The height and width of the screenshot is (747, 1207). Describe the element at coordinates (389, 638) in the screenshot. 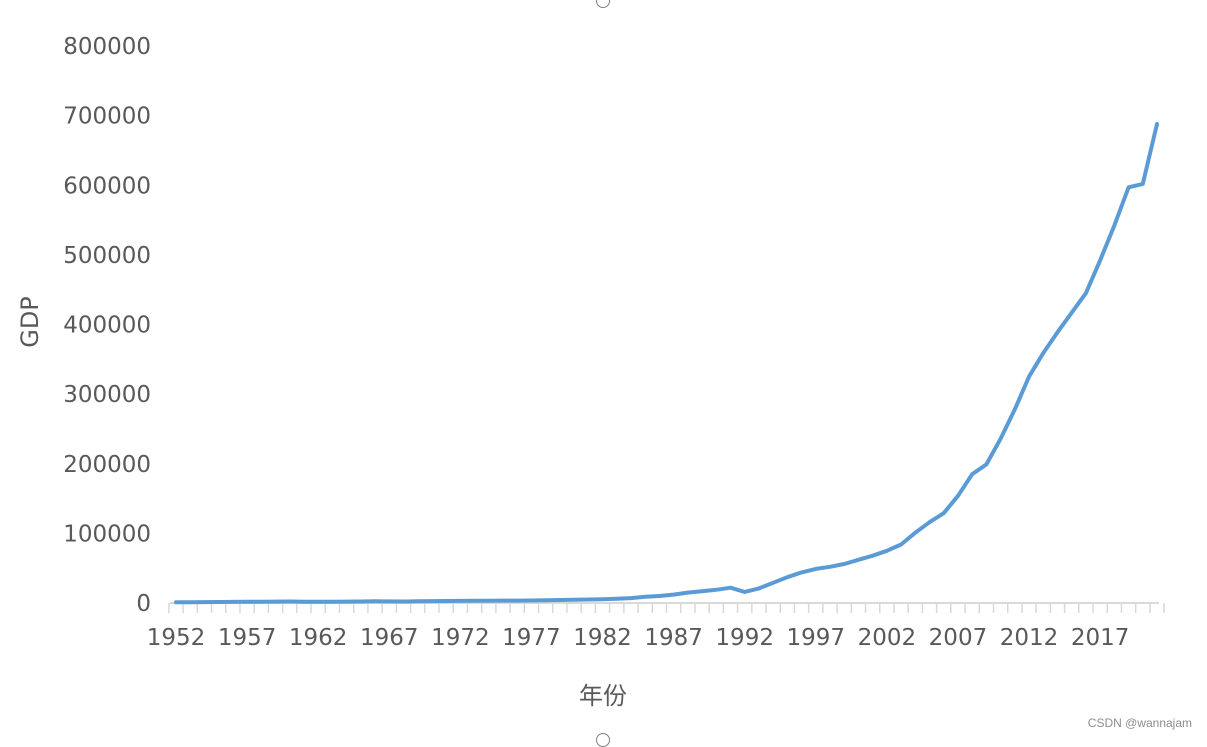

I see `x-tick-label: 1967` at that location.